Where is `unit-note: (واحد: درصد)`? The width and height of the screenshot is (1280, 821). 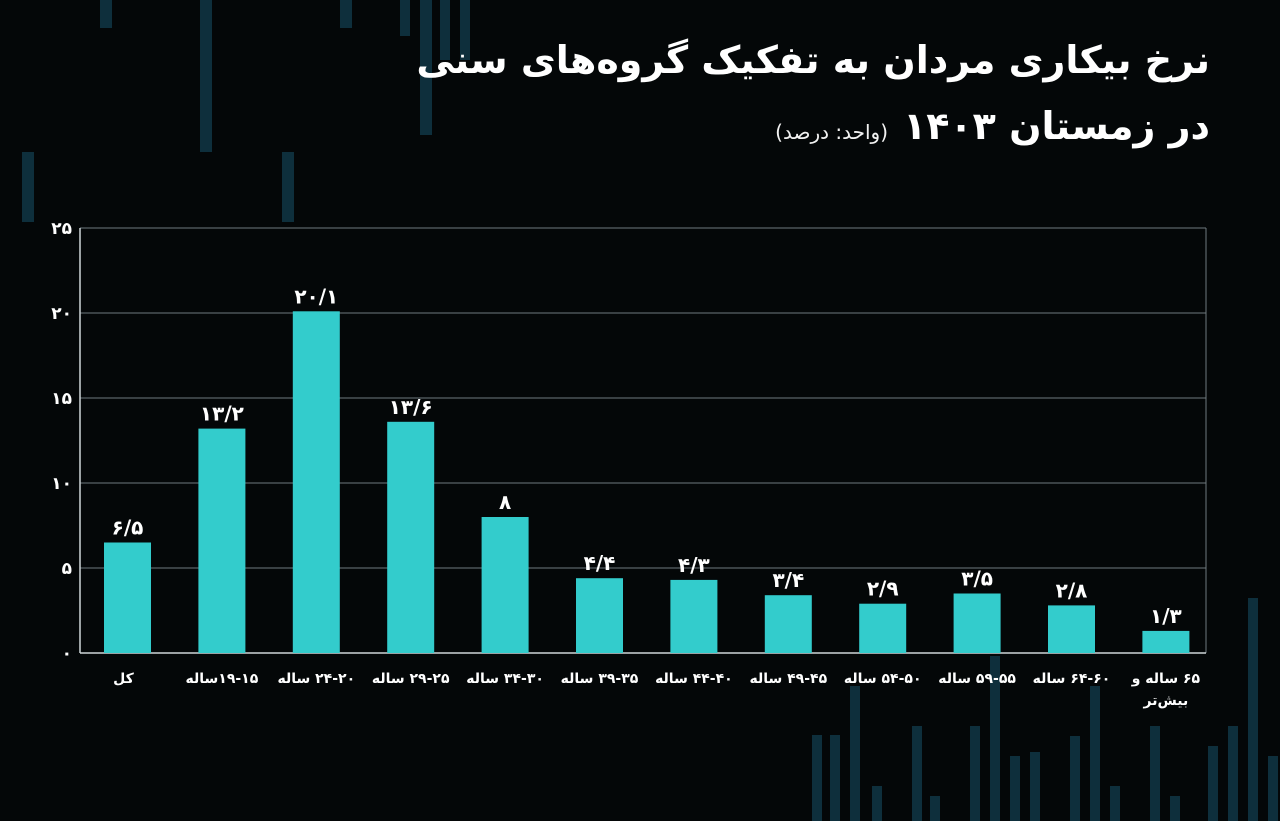 unit-note: (واحد: درصد) is located at coordinates (831, 132).